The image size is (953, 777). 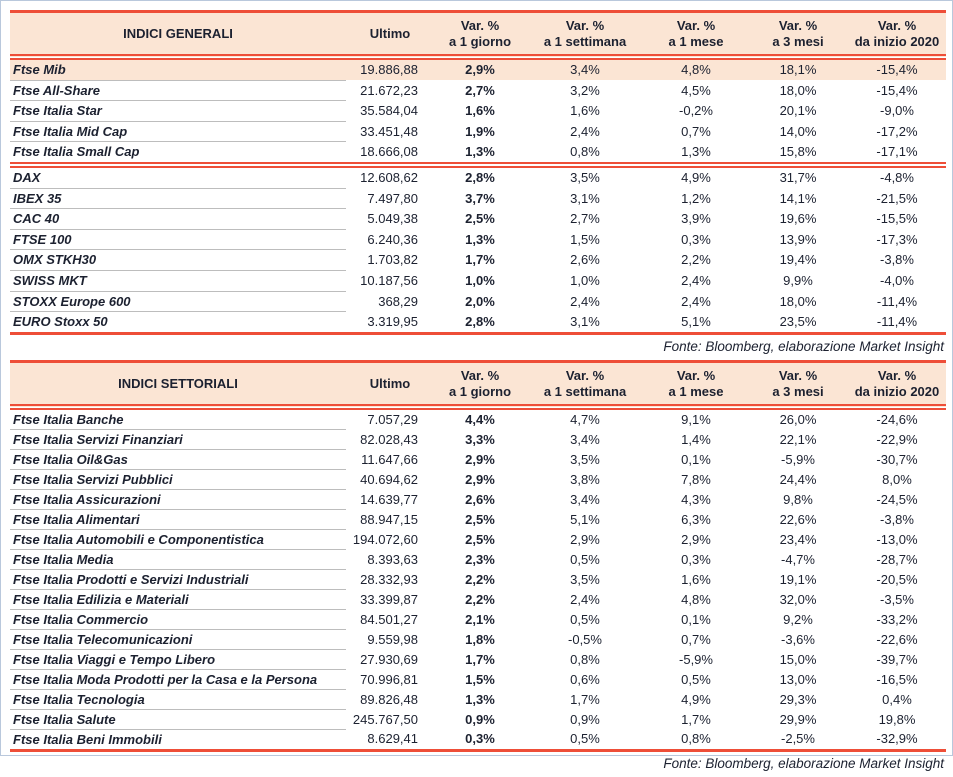 I want to click on var-percent-cell: -15,4%, so click(x=897, y=69).